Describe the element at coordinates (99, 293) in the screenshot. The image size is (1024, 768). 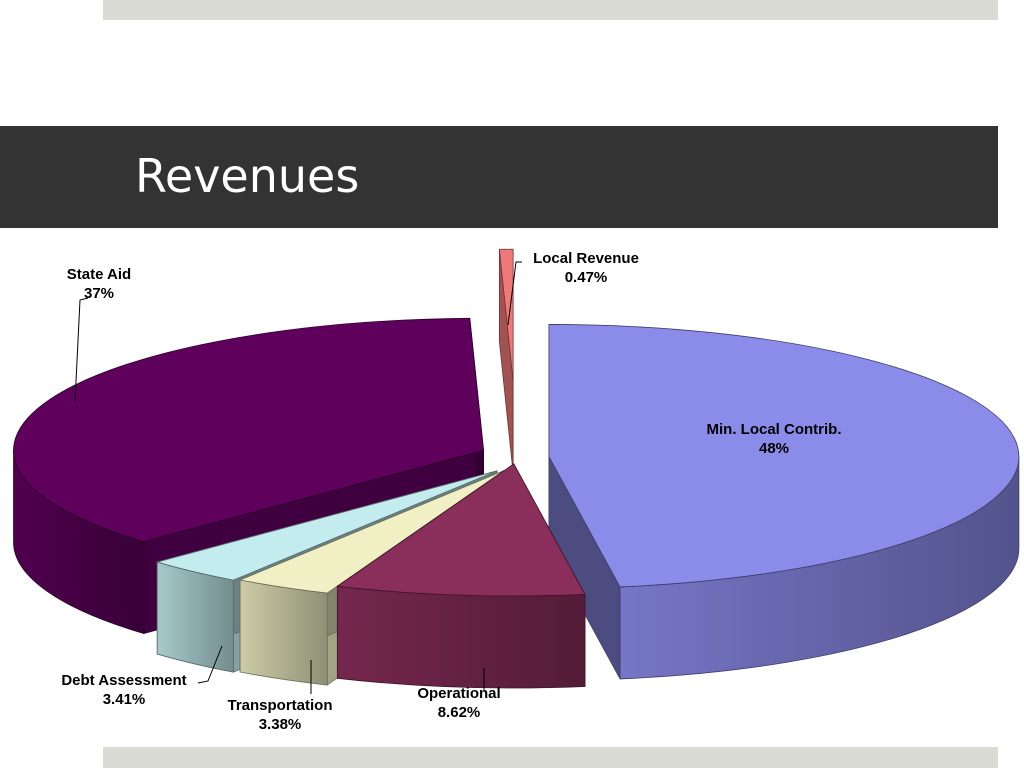
I see `slice-value-label: 37%` at that location.